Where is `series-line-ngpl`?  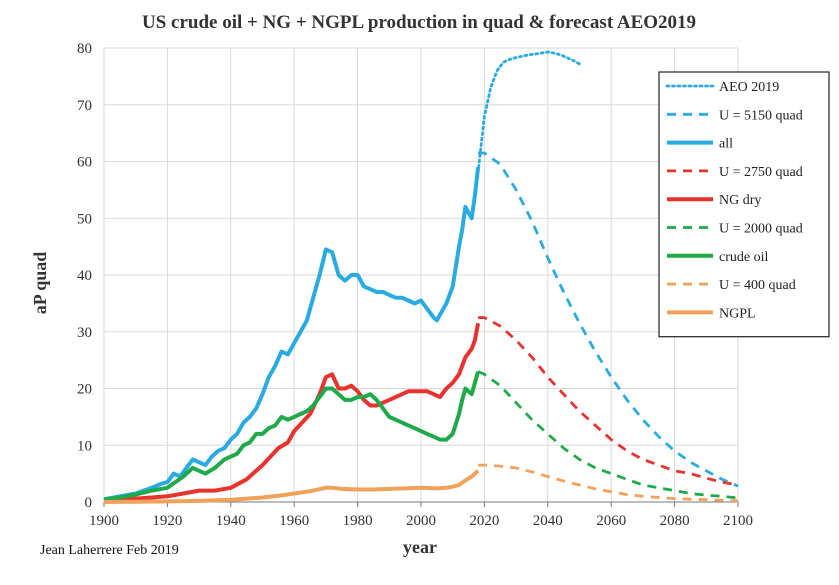
series-line-ngpl is located at coordinates (291, 486).